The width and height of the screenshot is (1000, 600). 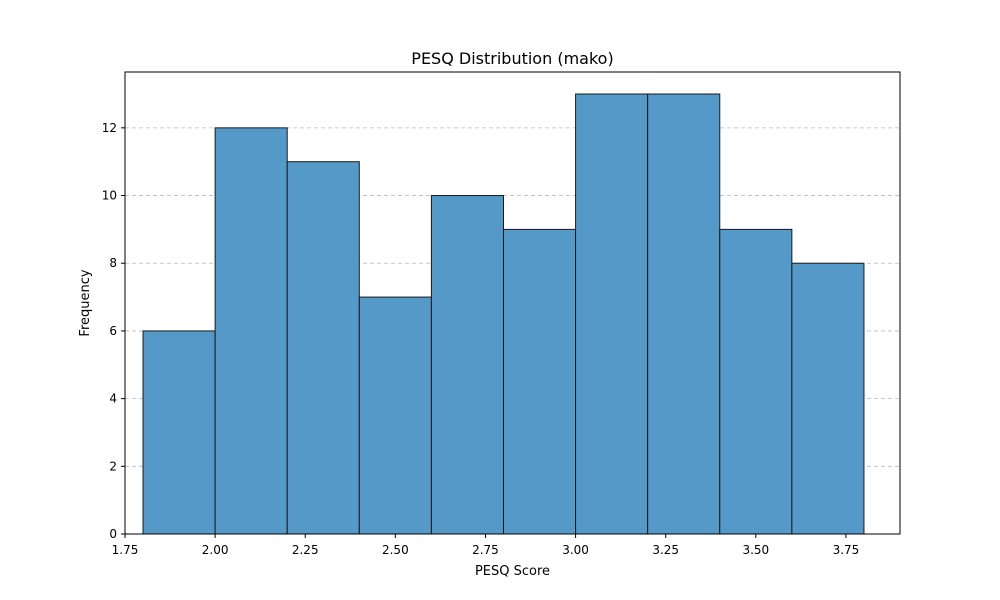 I want to click on y-tick-label: 0, so click(x=113, y=534).